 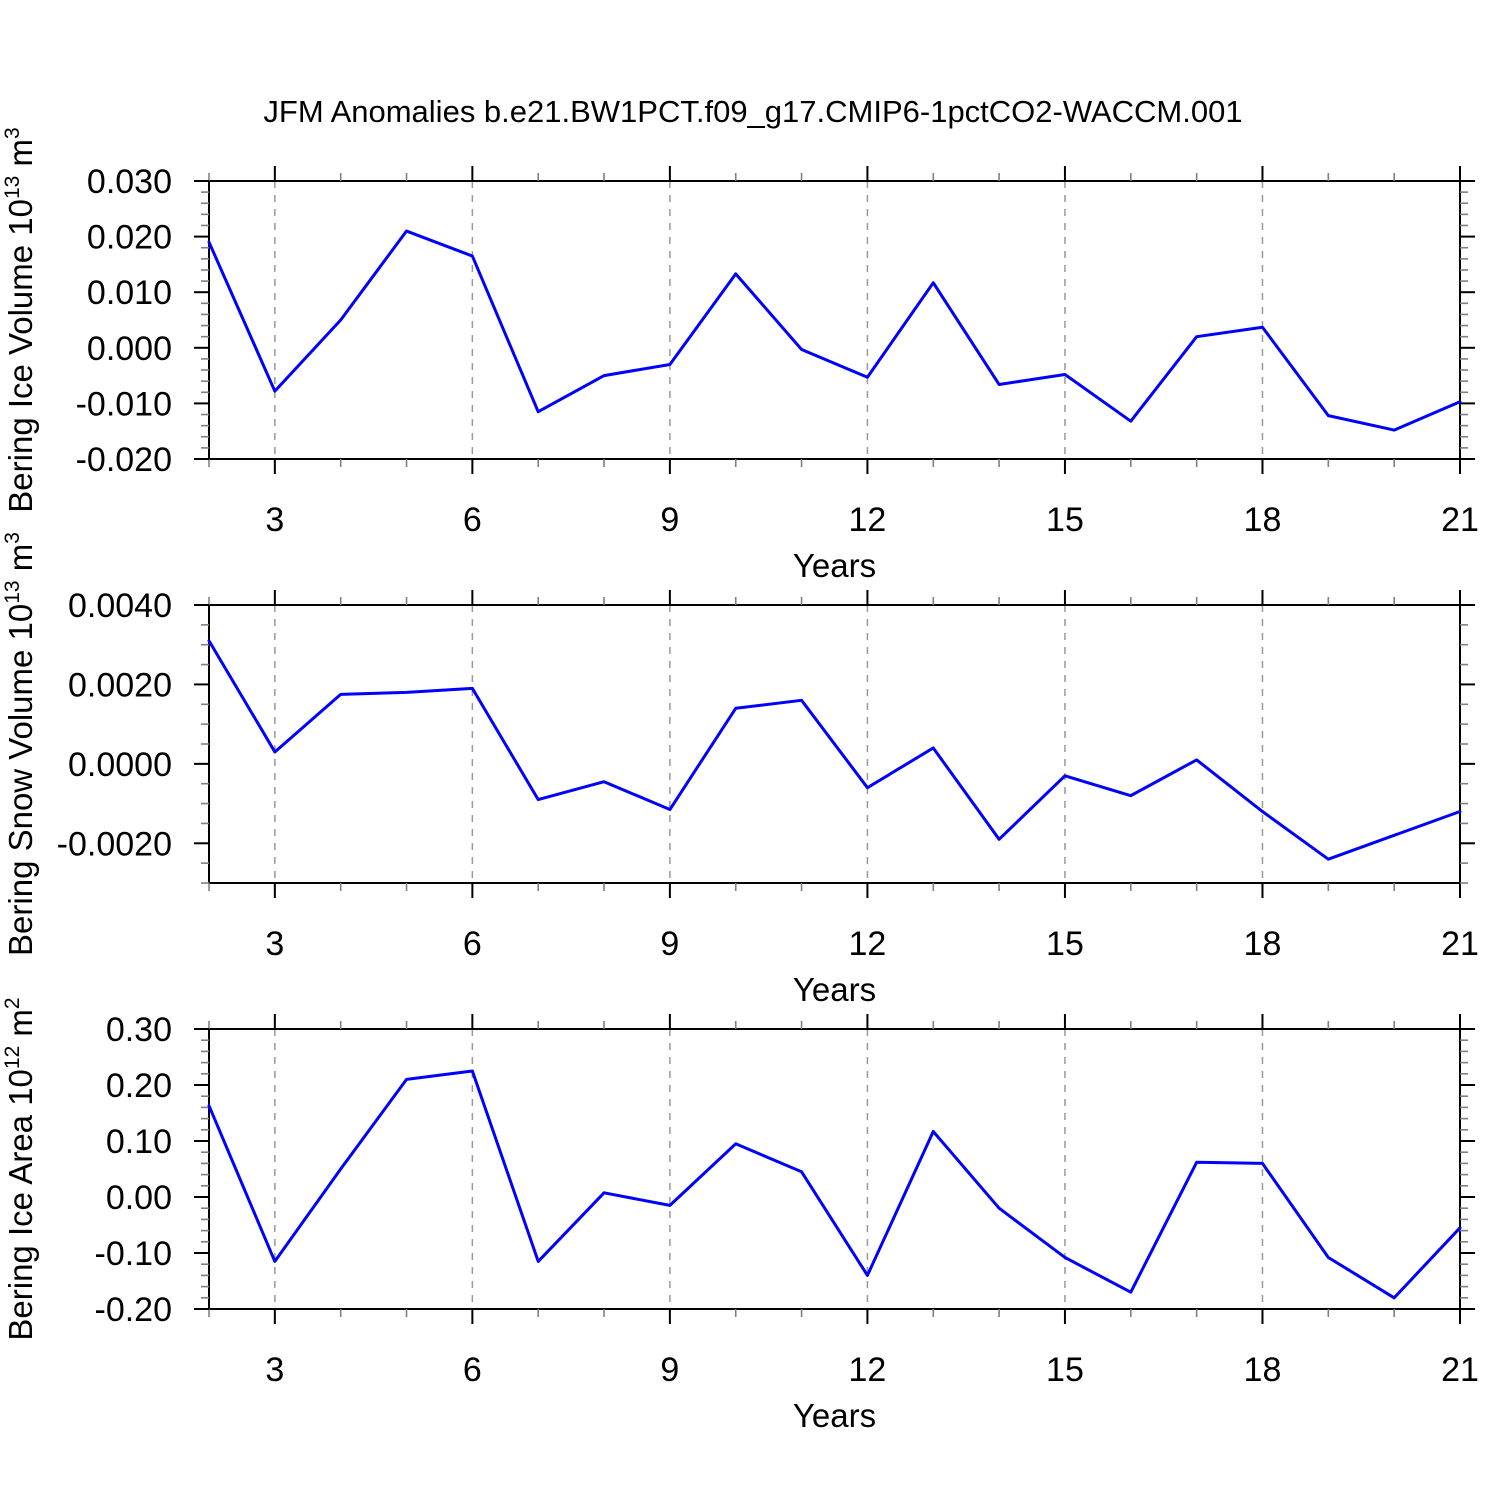 I want to click on y-axis-title: Bering Ice Volume 1013 m3, so click(x=20, y=319).